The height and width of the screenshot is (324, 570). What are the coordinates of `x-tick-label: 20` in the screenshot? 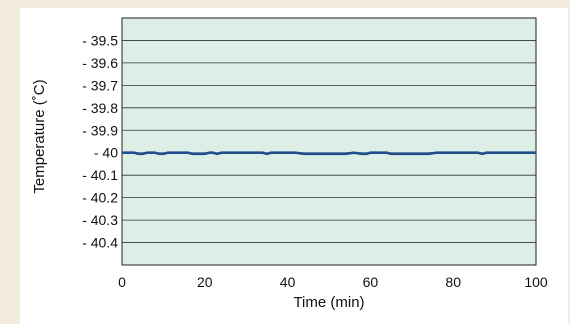 It's located at (205, 282).